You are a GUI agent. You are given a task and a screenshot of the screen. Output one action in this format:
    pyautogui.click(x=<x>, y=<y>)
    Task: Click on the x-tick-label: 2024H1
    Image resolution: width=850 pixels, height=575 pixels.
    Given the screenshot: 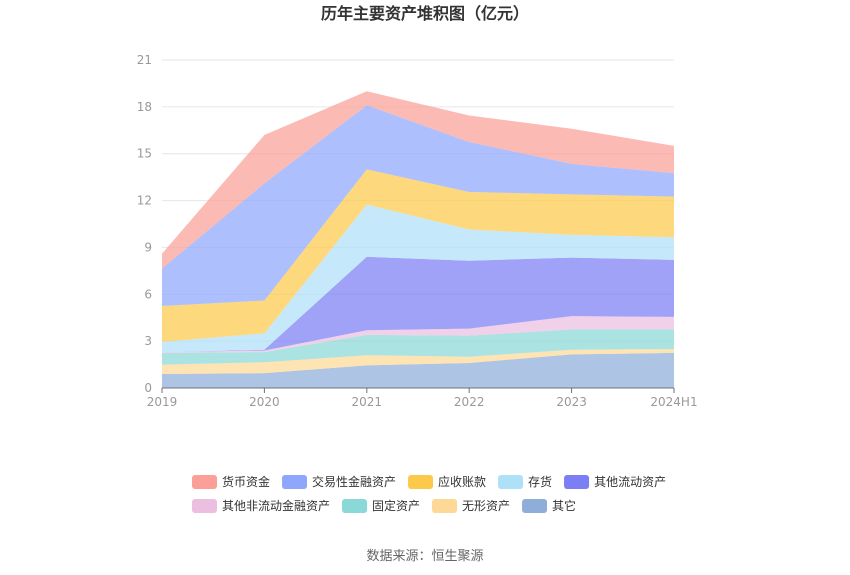 What is the action you would take?
    pyautogui.click(x=673, y=402)
    